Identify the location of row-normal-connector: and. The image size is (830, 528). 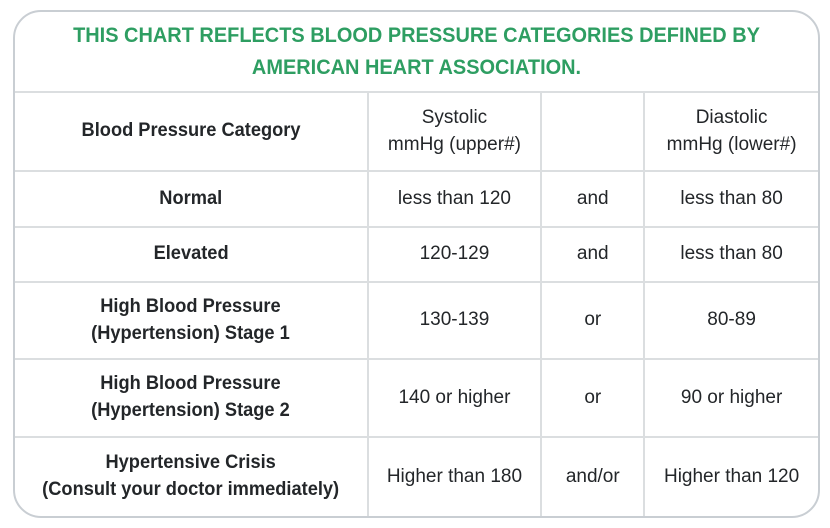
(592, 198).